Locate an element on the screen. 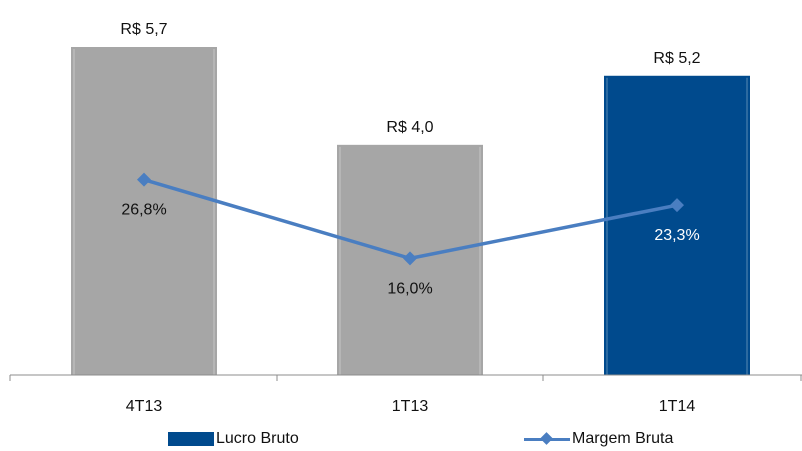 This screenshot has width=802, height=451. legend: Lucro Bruto Margem Bruta is located at coordinates (401, 440).